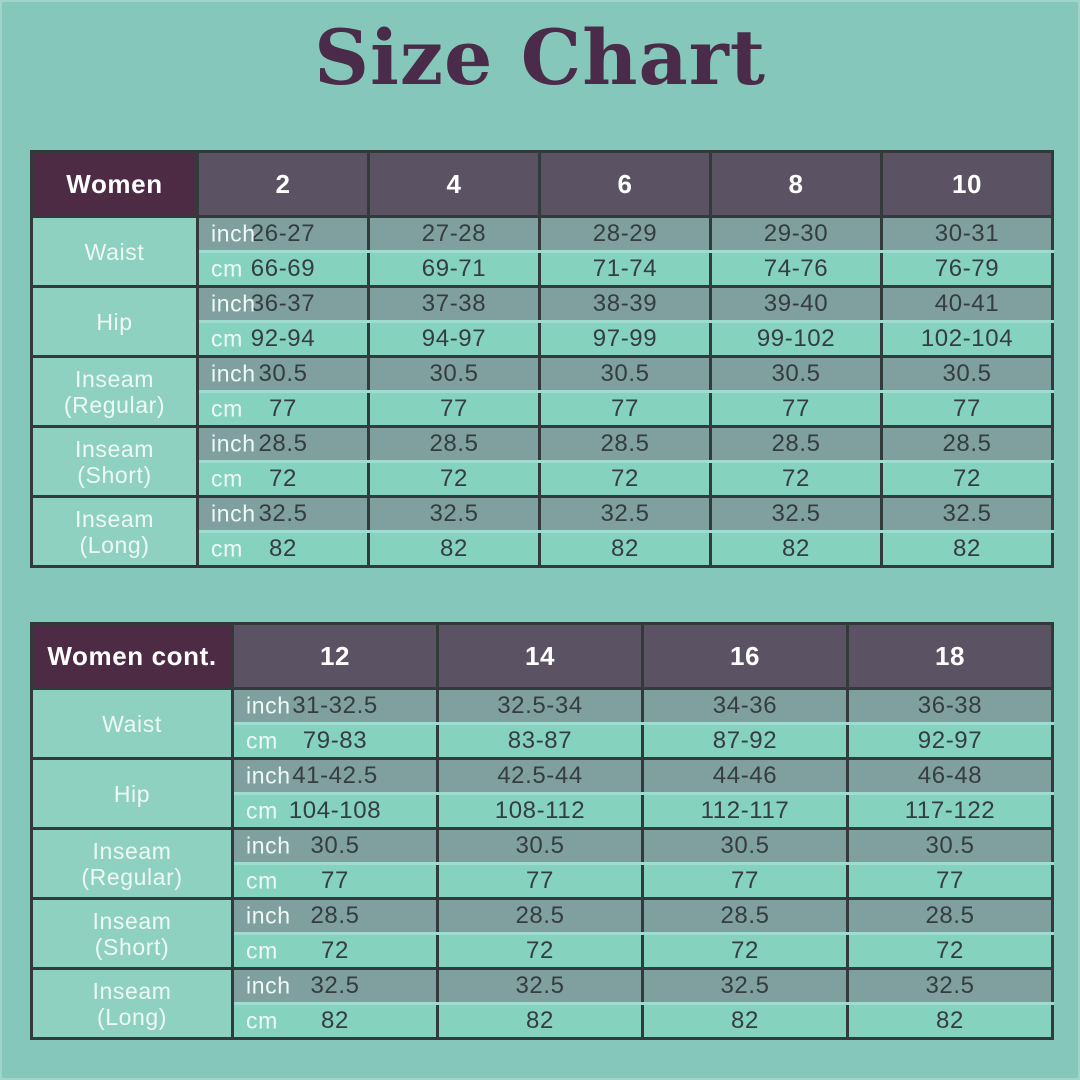 This screenshot has width=1080, height=1080. I want to click on measurement-label: Waist, so click(114, 252).